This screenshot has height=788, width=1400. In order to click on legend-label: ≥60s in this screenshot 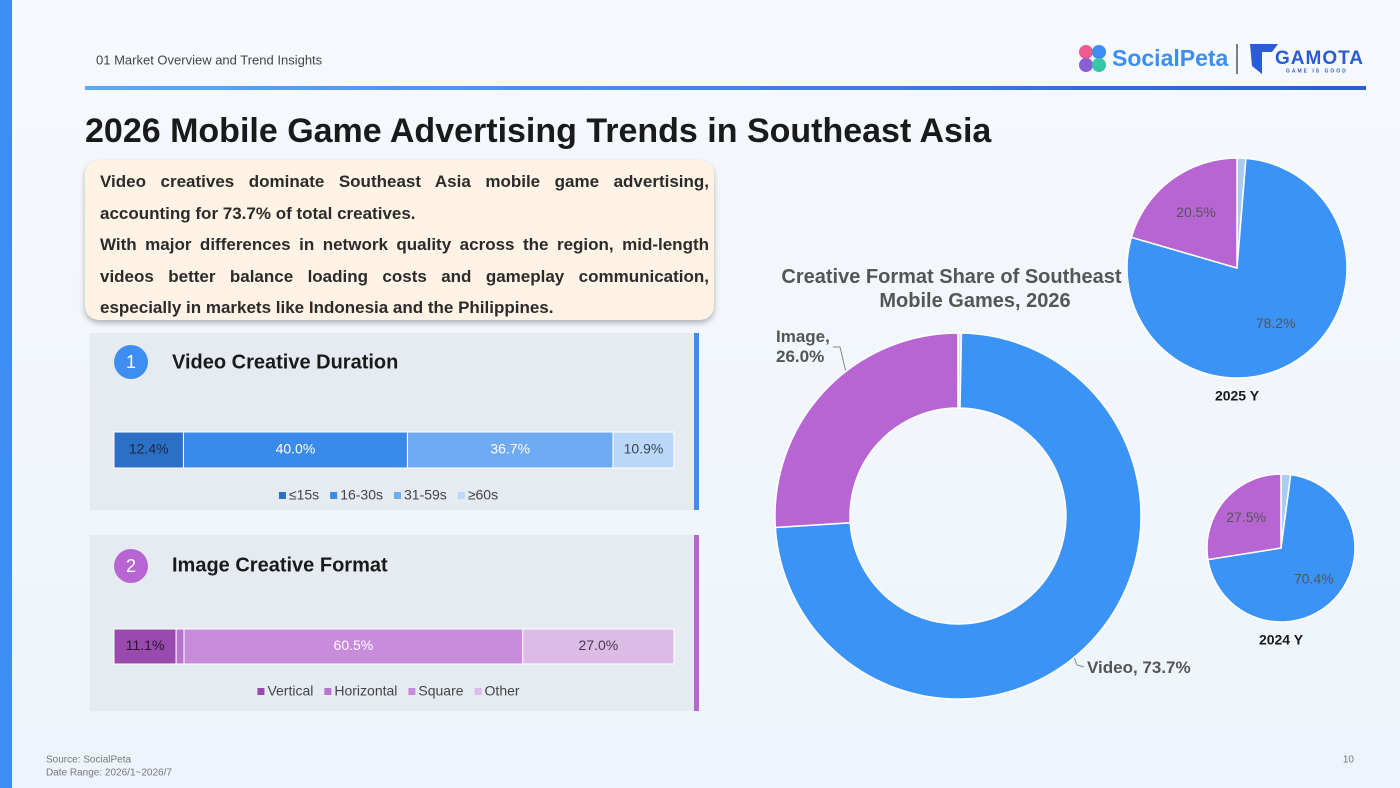, I will do `click(483, 495)`.